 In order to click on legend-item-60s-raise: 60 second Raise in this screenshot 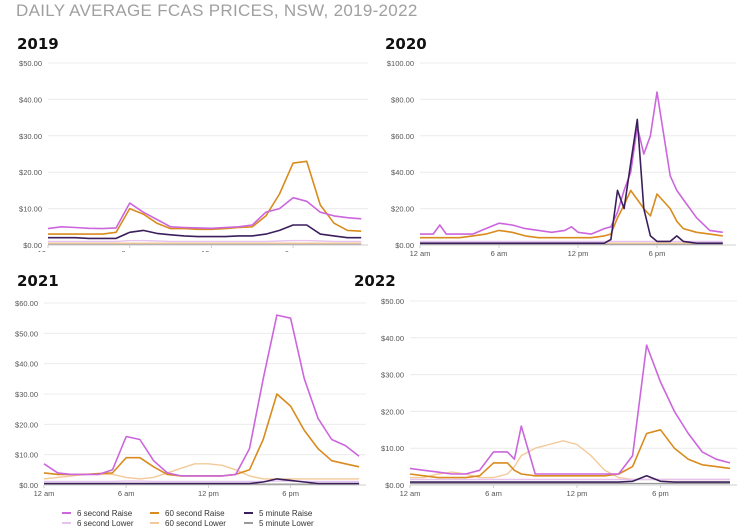, I will do `click(187, 513)`.